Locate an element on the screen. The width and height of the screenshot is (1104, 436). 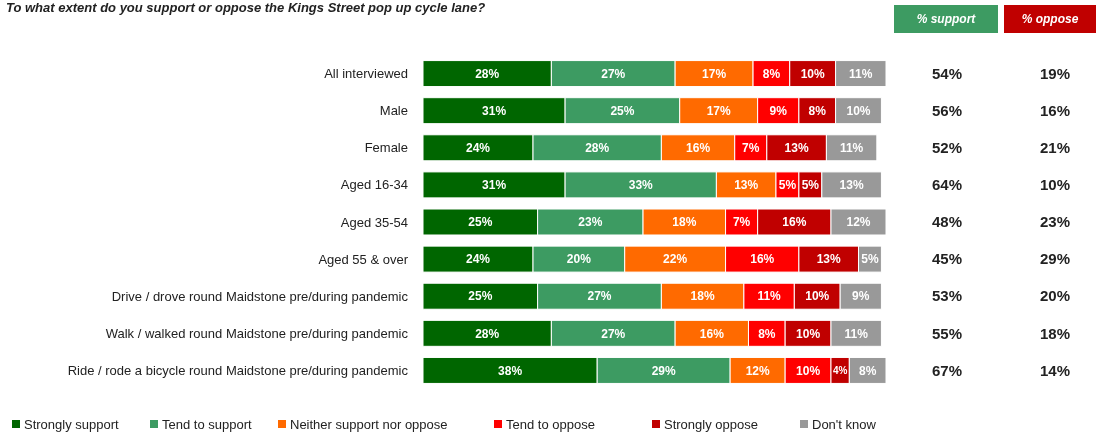
text: 29% is located at coordinates (1055, 259).